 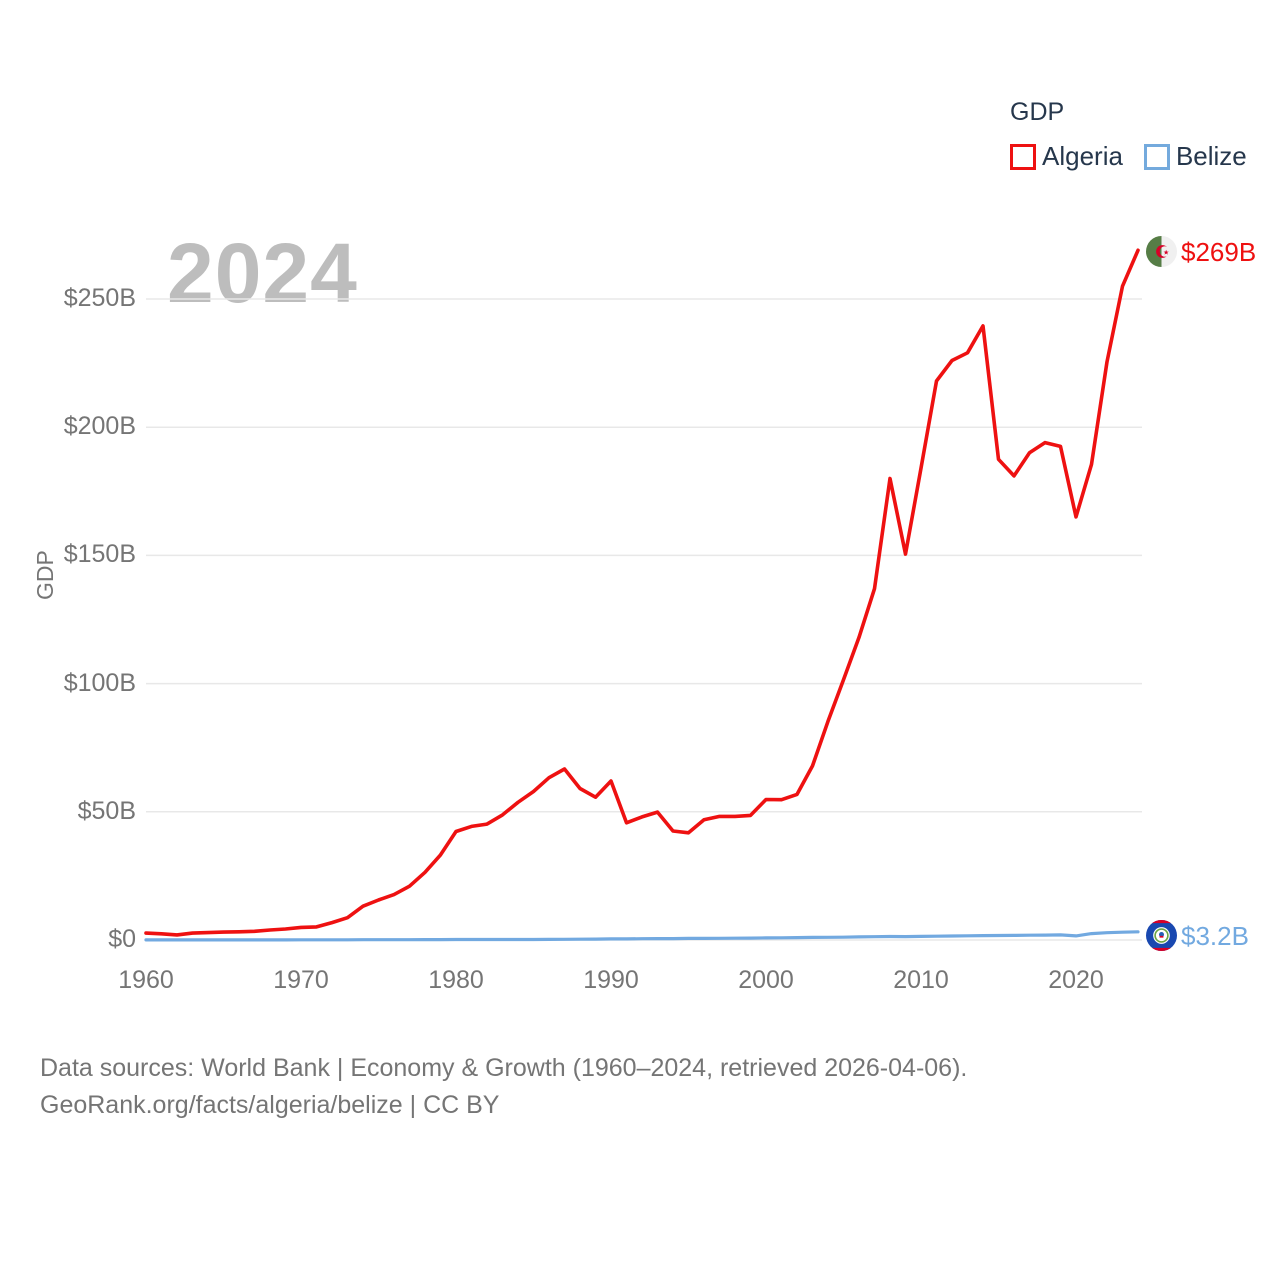 I want to click on x-axis-tick-label: 2020, so click(x=1076, y=980).